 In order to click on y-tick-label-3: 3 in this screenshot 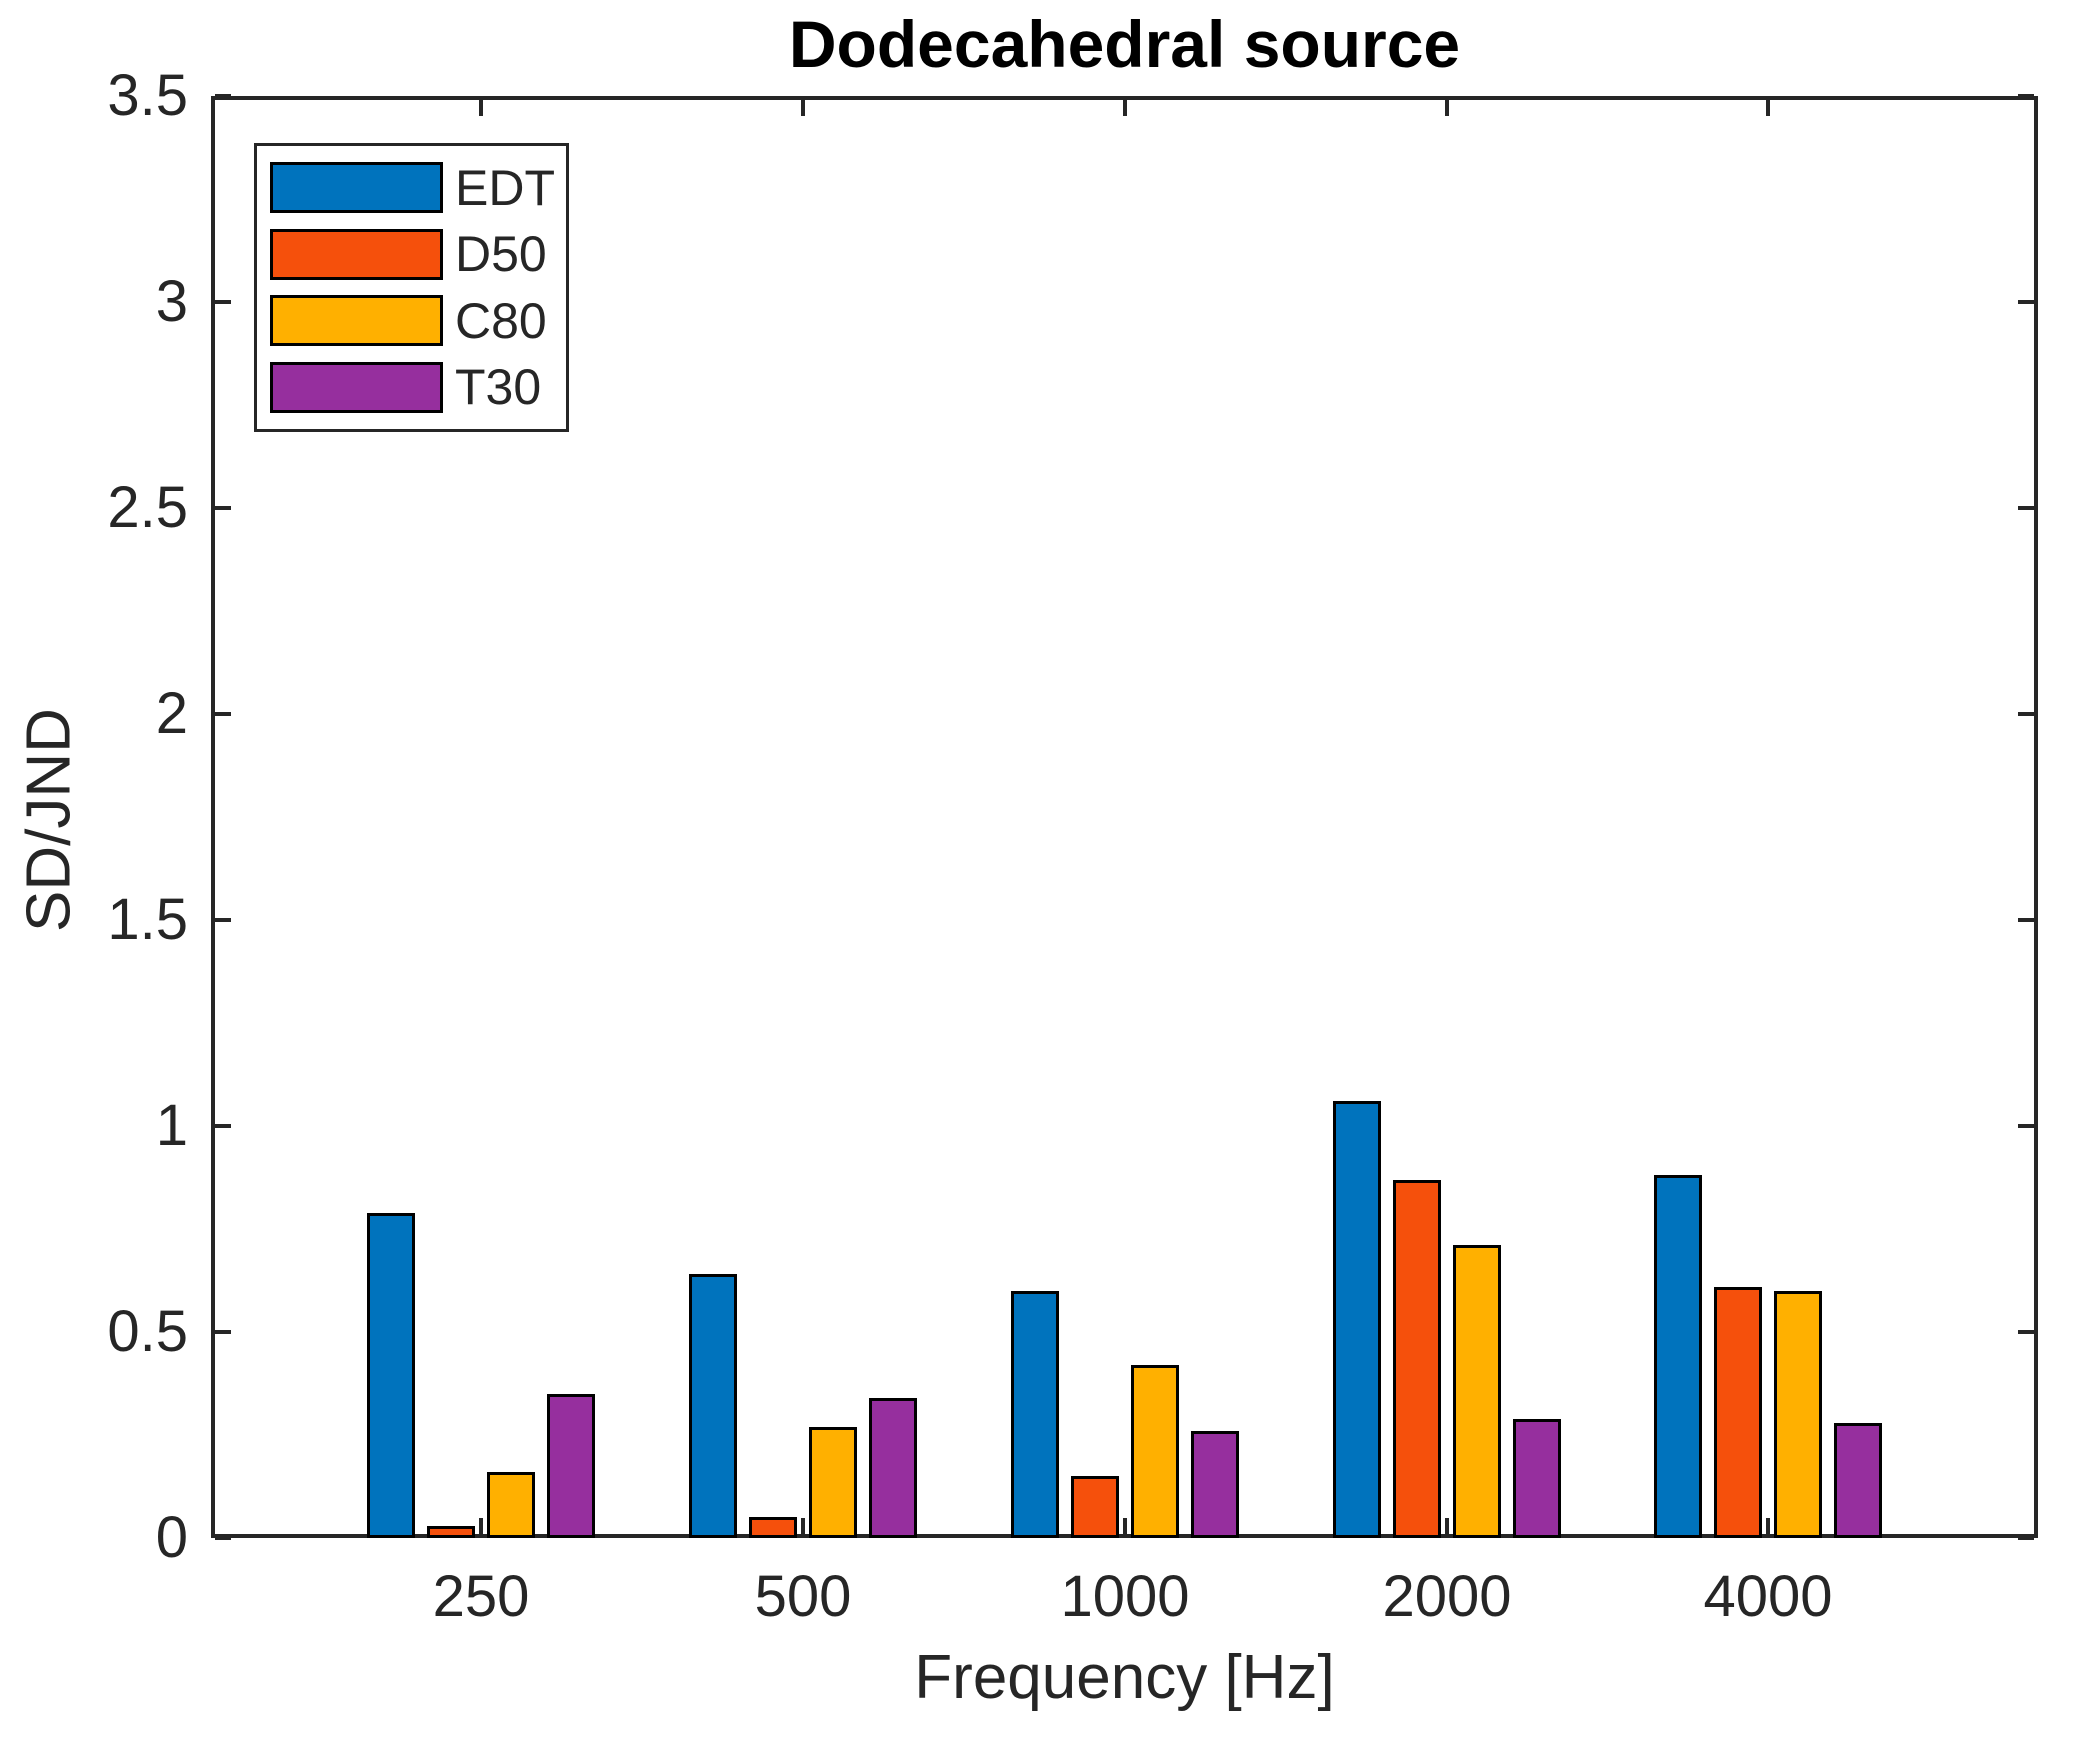, I will do `click(171, 301)`.